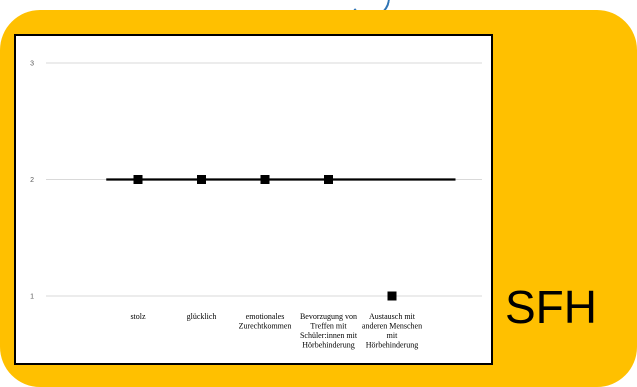  Describe the element at coordinates (392, 335) in the screenshot. I see `x-category-label-line: mit` at that location.